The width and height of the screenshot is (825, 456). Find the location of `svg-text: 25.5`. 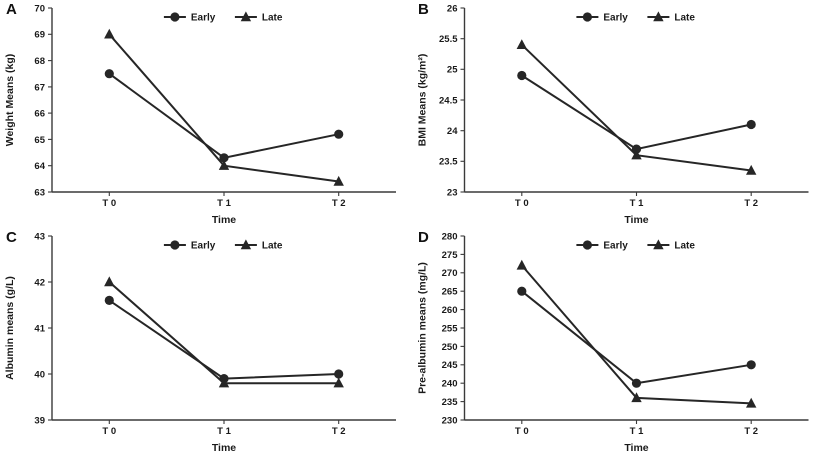

svg-text: 25.5 is located at coordinates (448, 39).